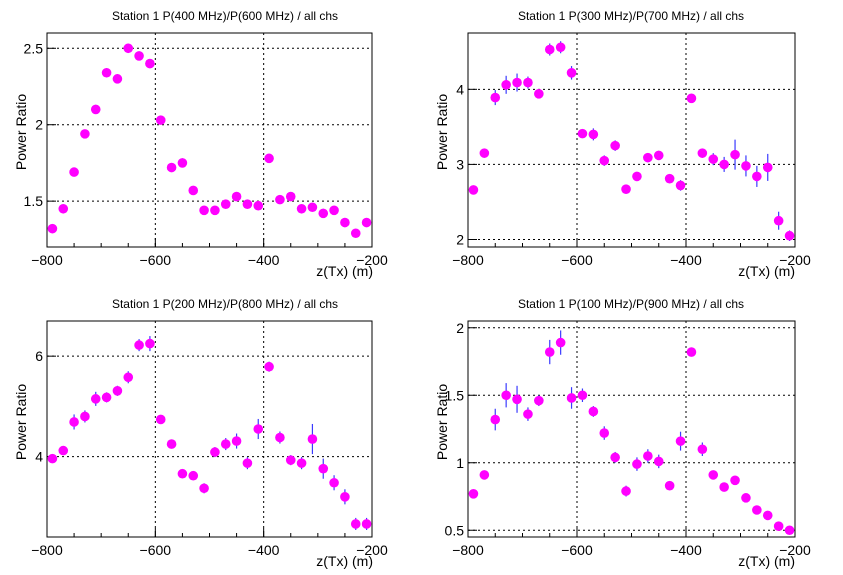  I want to click on panel-4-xtick-label: −400, so click(686, 550).